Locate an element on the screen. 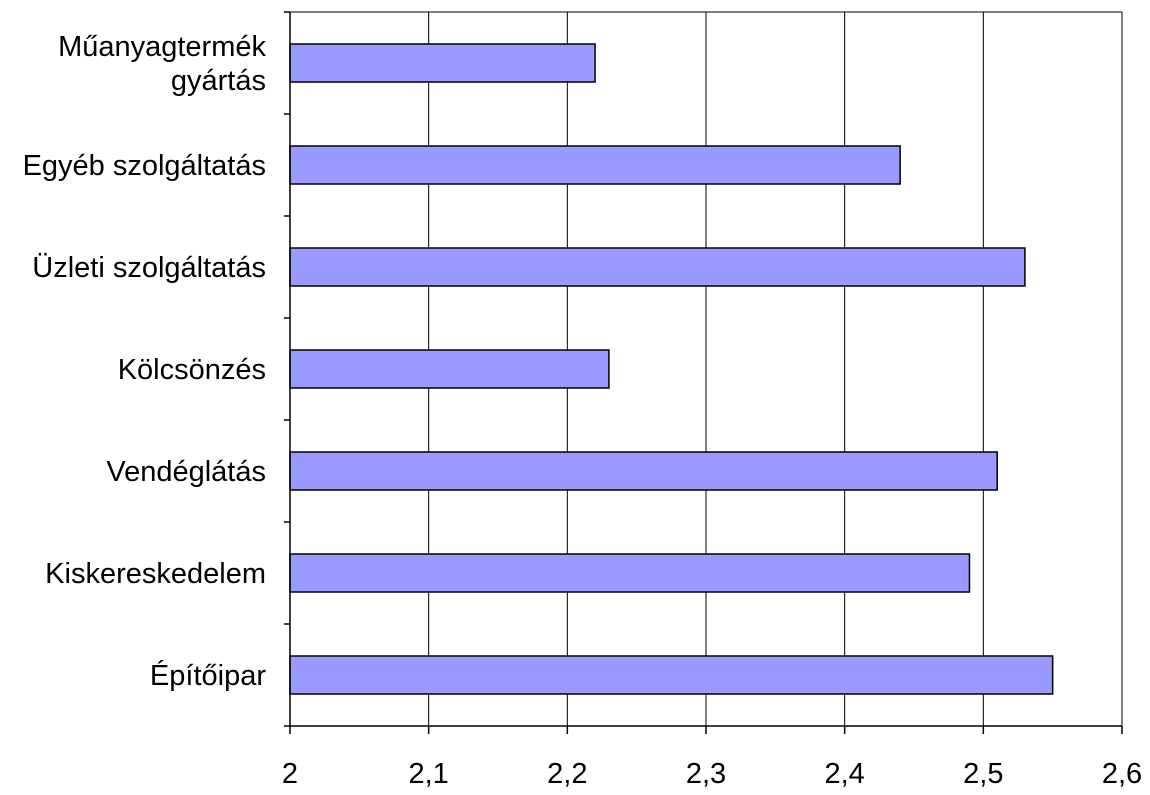 Image resolution: width=1150 pixels, height=795 pixels. category-label: Üzleti szolgáltatás is located at coordinates (149, 268).